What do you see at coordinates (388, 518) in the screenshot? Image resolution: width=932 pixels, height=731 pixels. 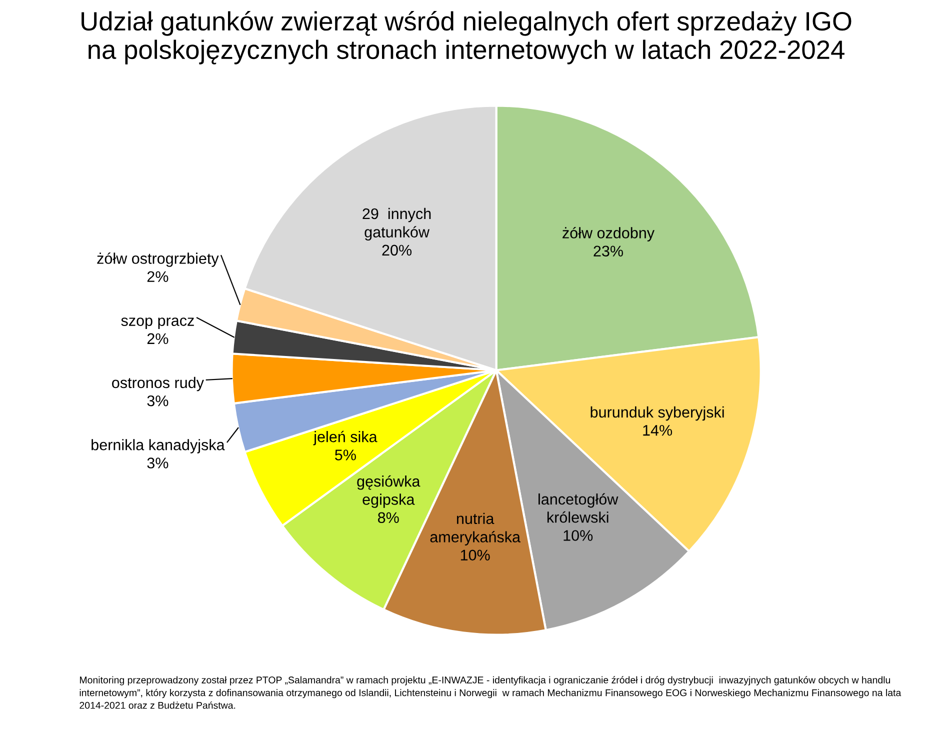 I see `data-label: 8%` at bounding box center [388, 518].